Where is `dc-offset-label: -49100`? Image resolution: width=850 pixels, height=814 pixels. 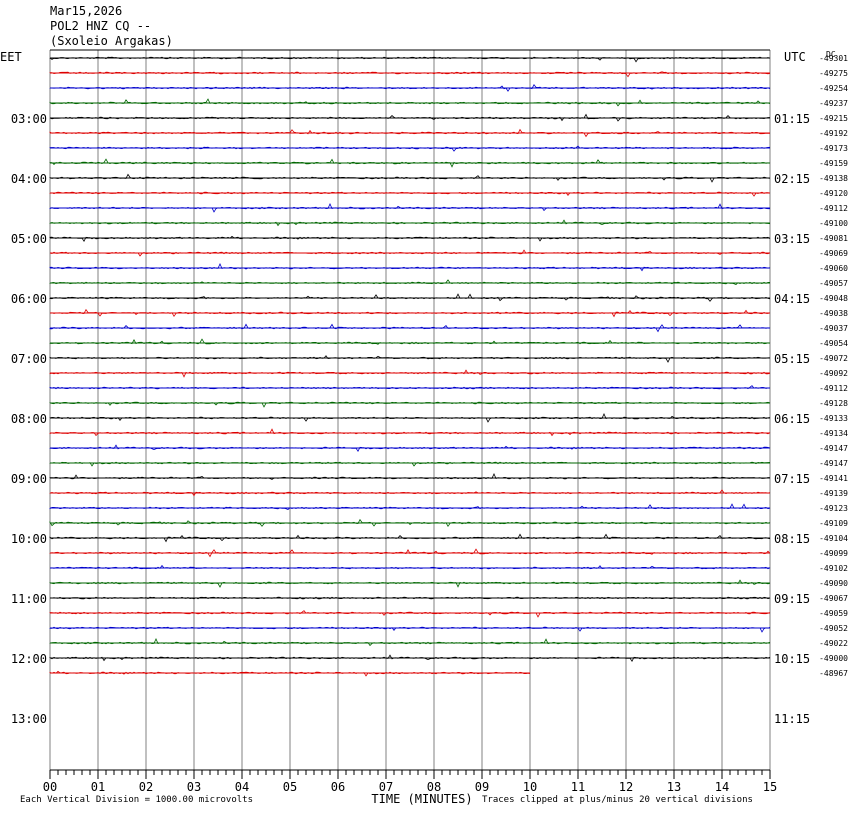
dc-offset-label: -49100 is located at coordinates (833, 223).